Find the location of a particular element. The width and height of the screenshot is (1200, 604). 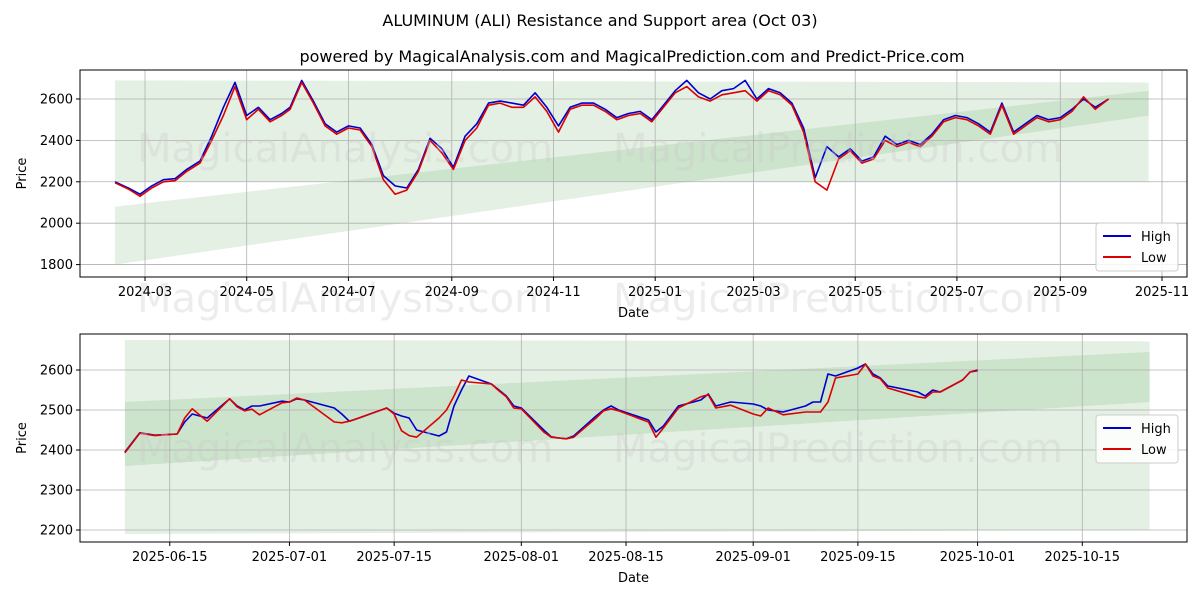

top-x-tick-label: 2025-05 is located at coordinates (855, 292).